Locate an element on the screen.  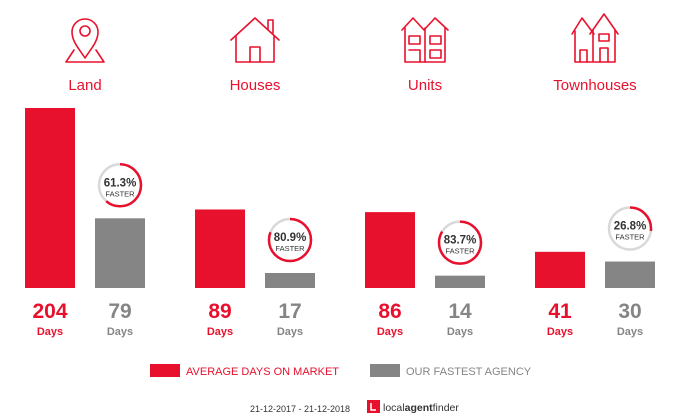
faster-ring: 80.9%FASTER is located at coordinates (290, 240).